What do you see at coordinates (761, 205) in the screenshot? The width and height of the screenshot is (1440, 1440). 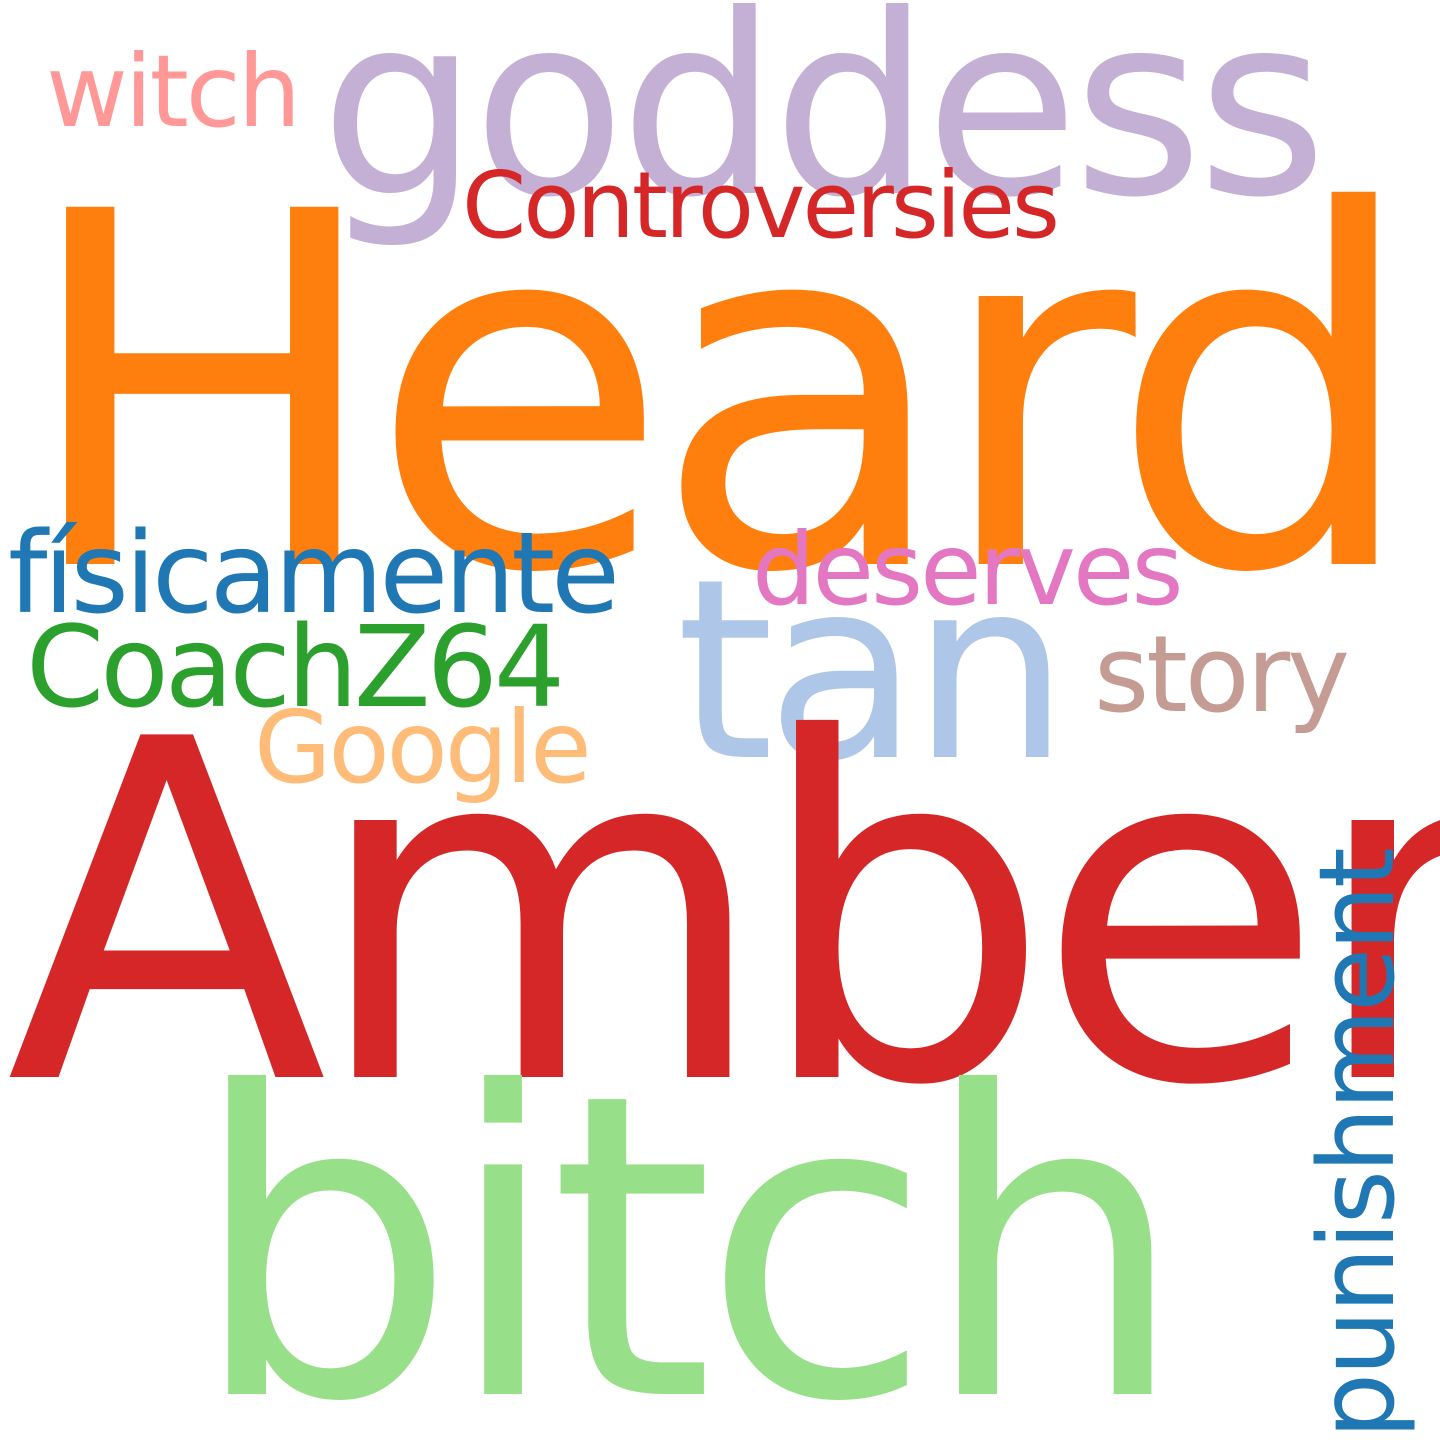 I see `word-controversies: Controversies` at bounding box center [761, 205].